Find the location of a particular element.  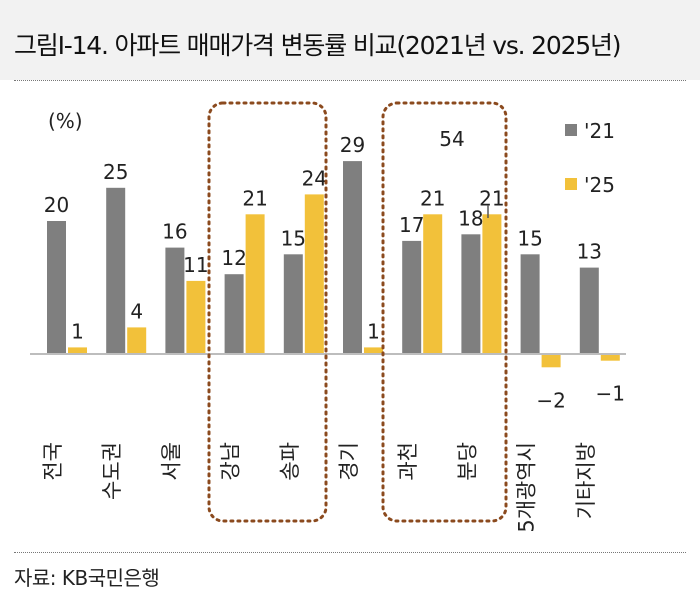

category-label-경기: 경기 is located at coordinates (349, 461).